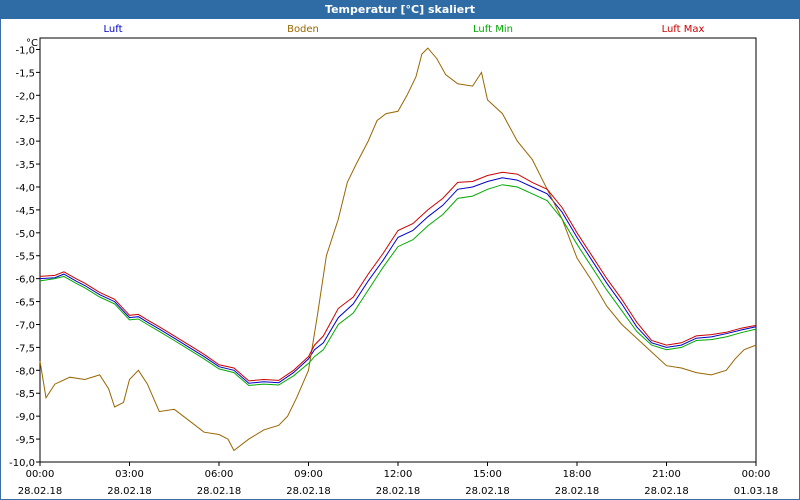 The height and width of the screenshot is (500, 800). Describe the element at coordinates (577, 474) in the screenshot. I see `x-tick-time: 18:00` at that location.